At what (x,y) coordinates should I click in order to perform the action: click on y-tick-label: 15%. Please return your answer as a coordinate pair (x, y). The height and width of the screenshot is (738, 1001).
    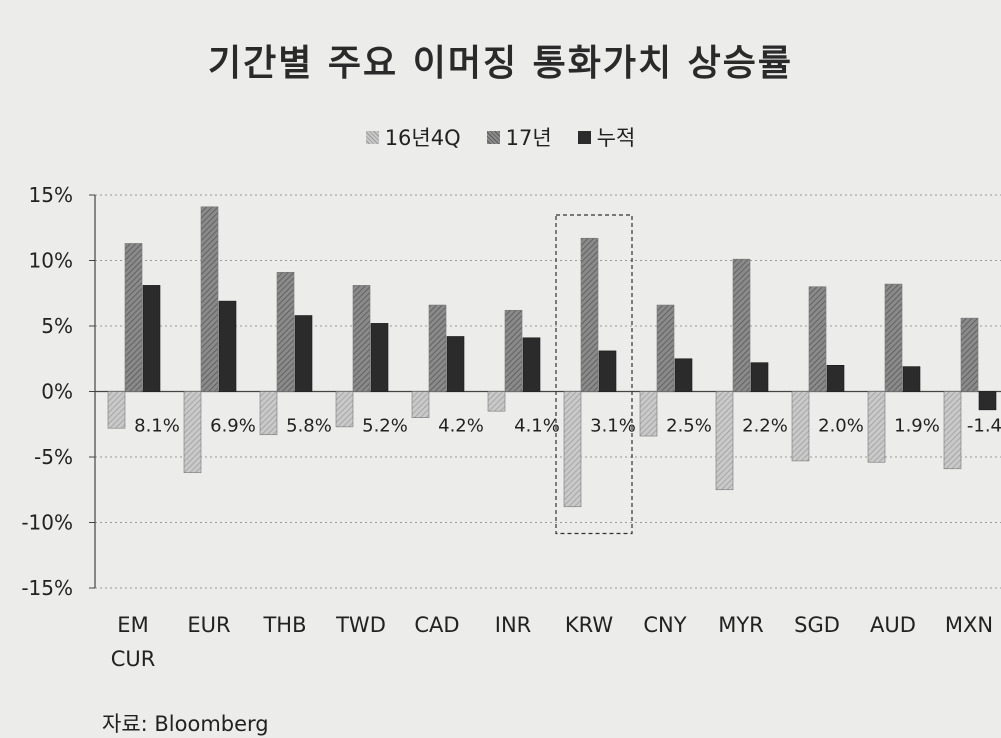
    Looking at the image, I should click on (51, 195).